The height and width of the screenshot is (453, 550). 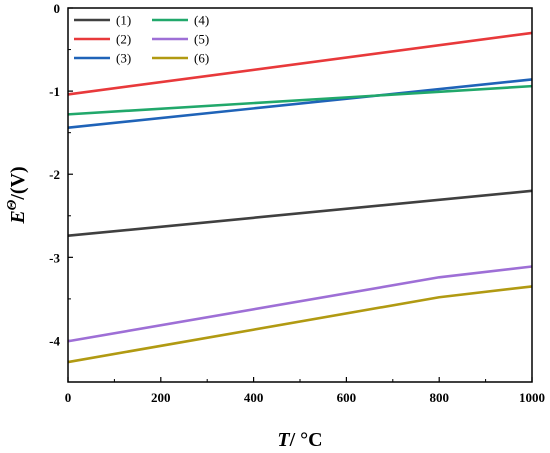 I want to click on legend-label-5: (5), so click(x=201, y=39).